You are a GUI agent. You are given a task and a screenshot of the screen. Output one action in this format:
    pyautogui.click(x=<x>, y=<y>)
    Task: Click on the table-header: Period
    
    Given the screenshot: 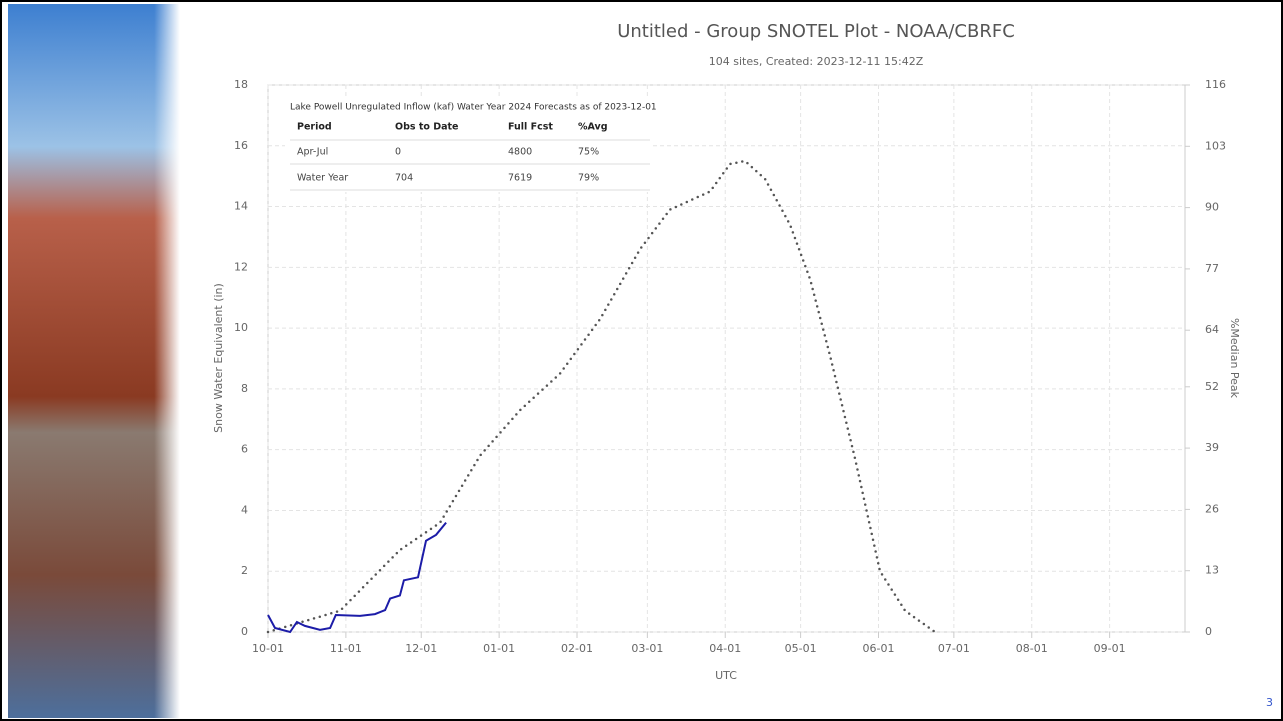 What is the action you would take?
    pyautogui.click(x=314, y=127)
    